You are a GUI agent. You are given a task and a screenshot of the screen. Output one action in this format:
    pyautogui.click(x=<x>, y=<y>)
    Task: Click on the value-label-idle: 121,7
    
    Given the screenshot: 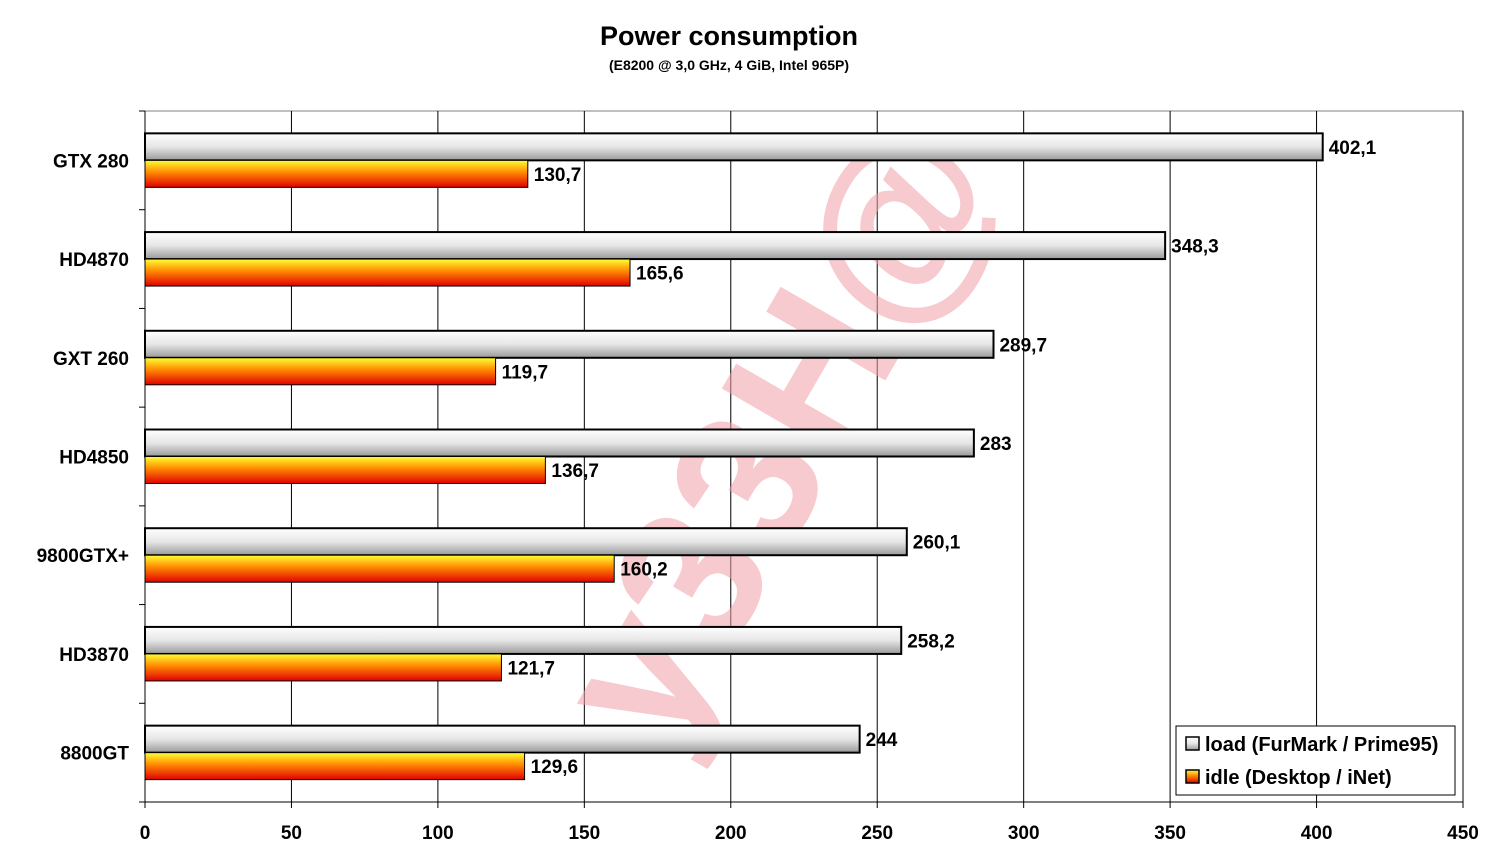 What is the action you would take?
    pyautogui.click(x=531, y=668)
    